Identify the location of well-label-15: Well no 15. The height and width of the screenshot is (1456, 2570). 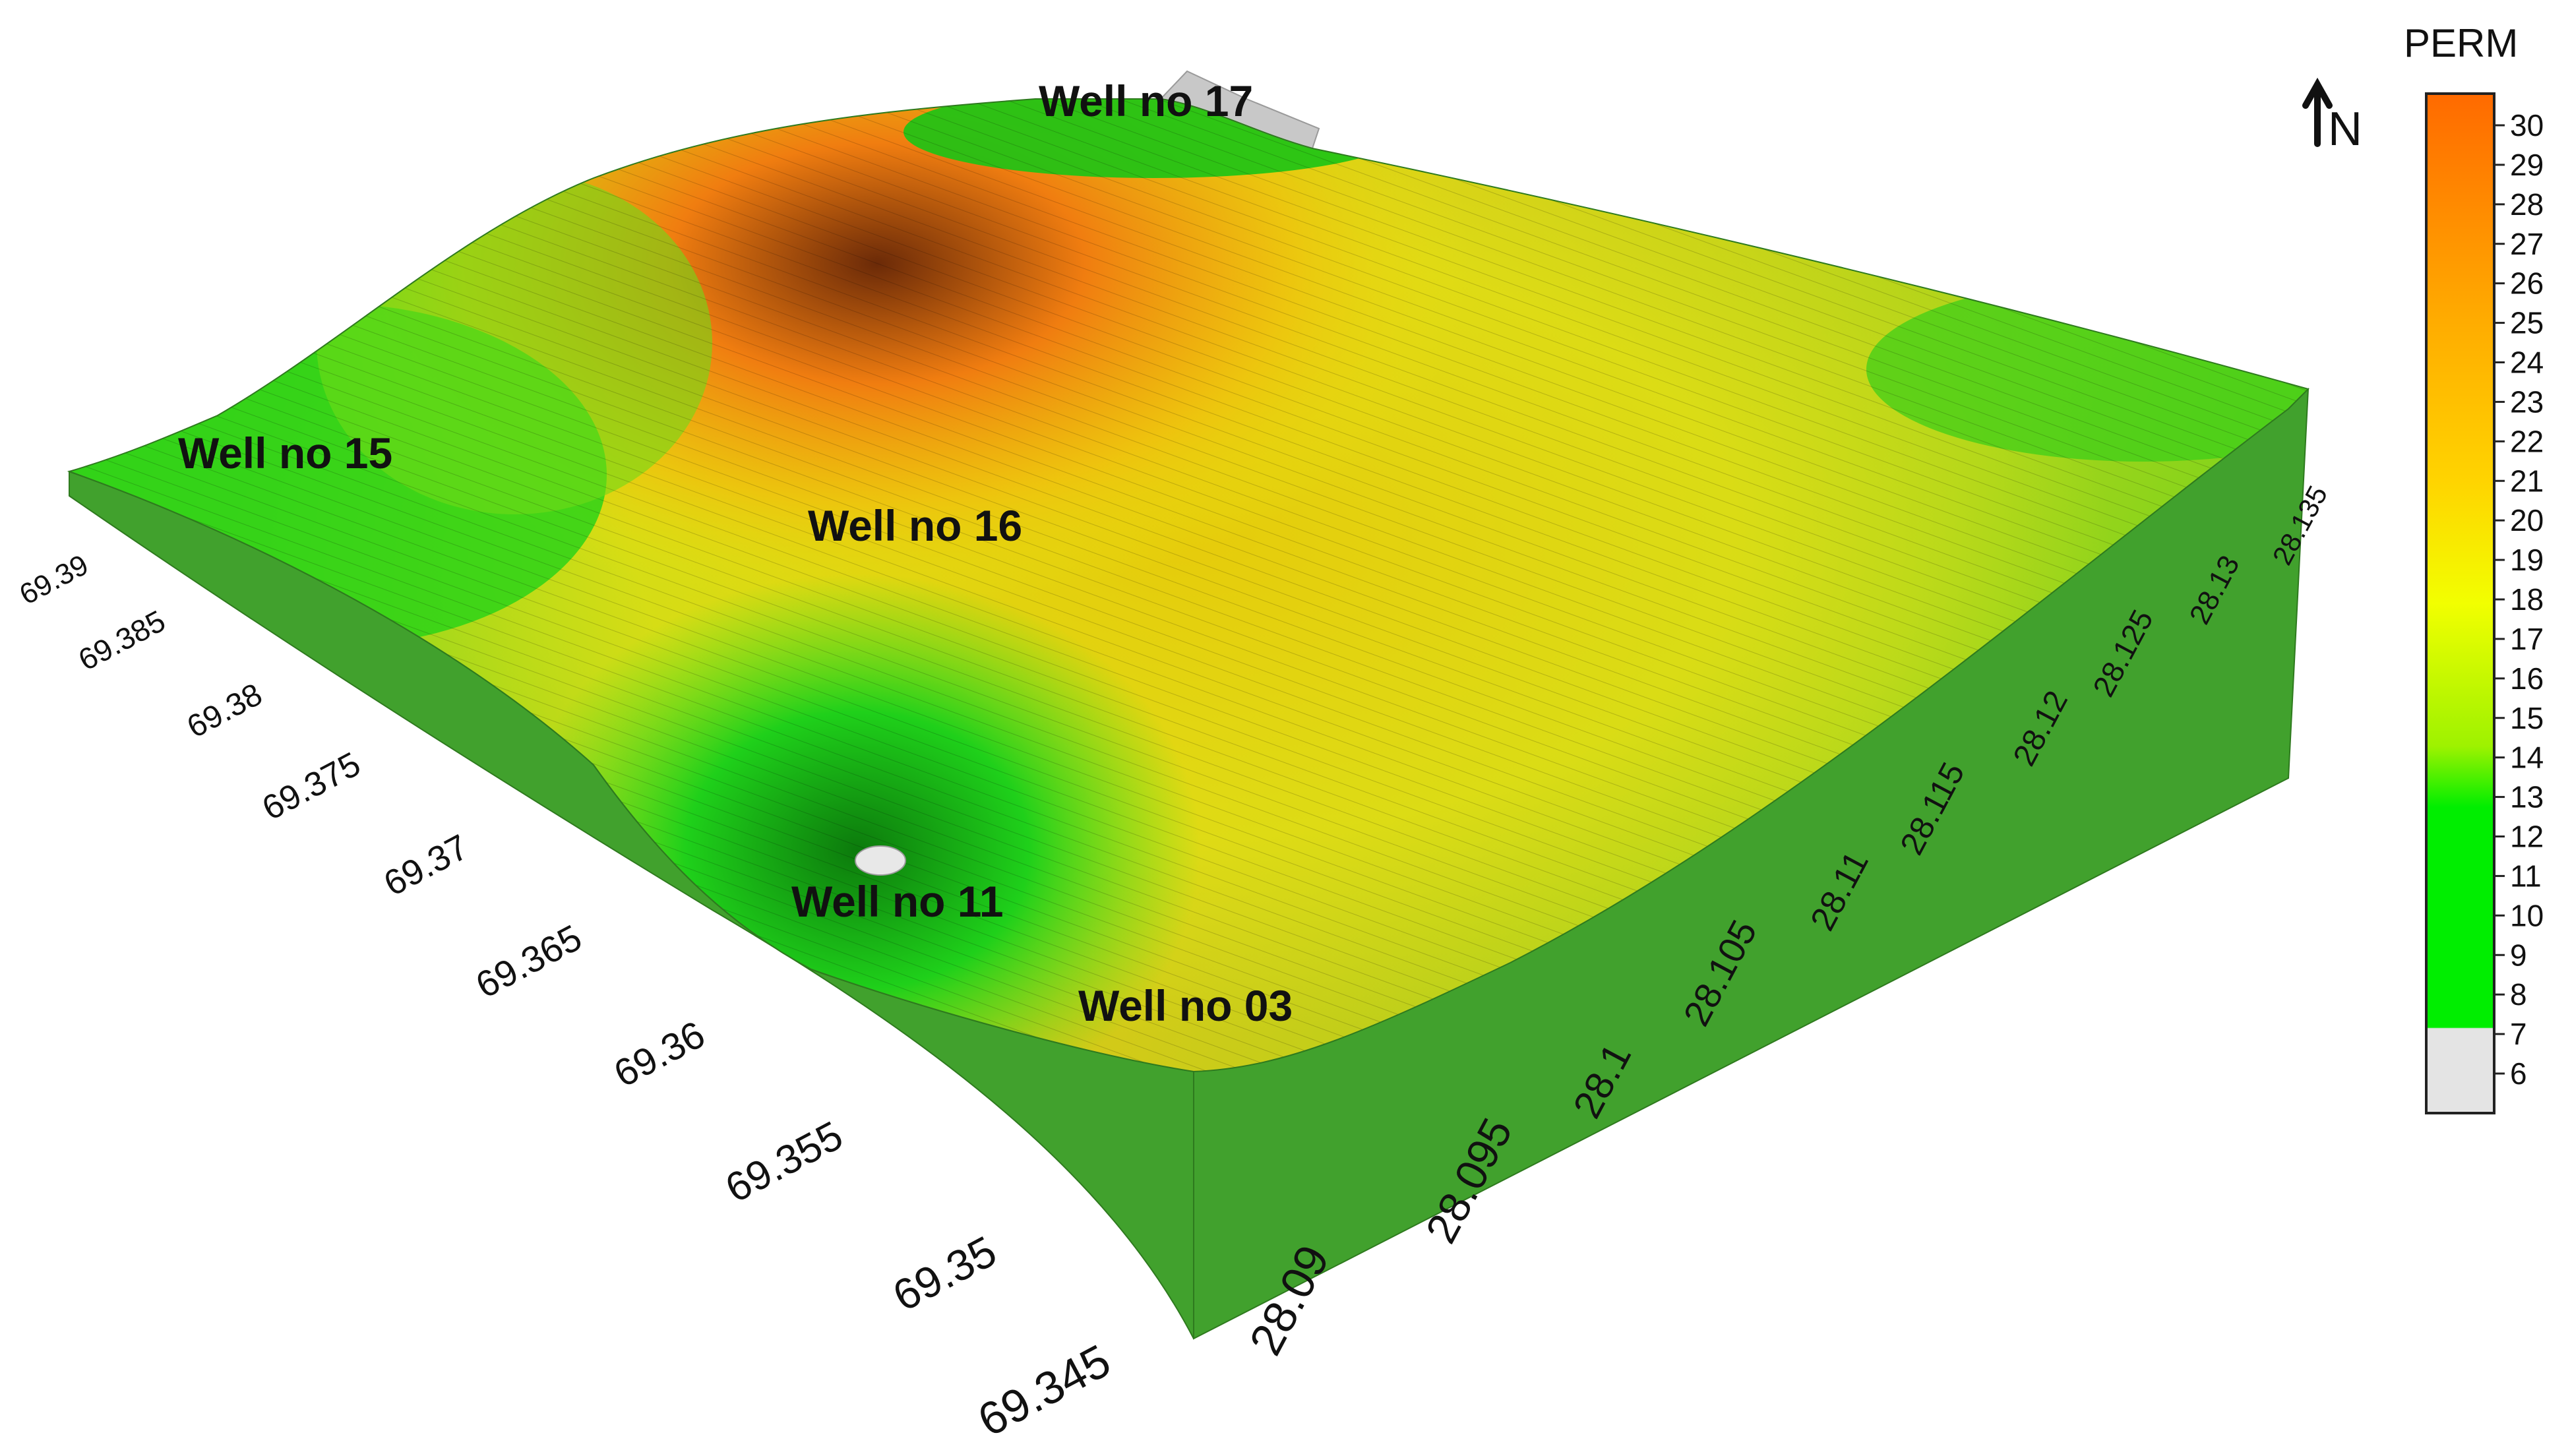
(285, 453).